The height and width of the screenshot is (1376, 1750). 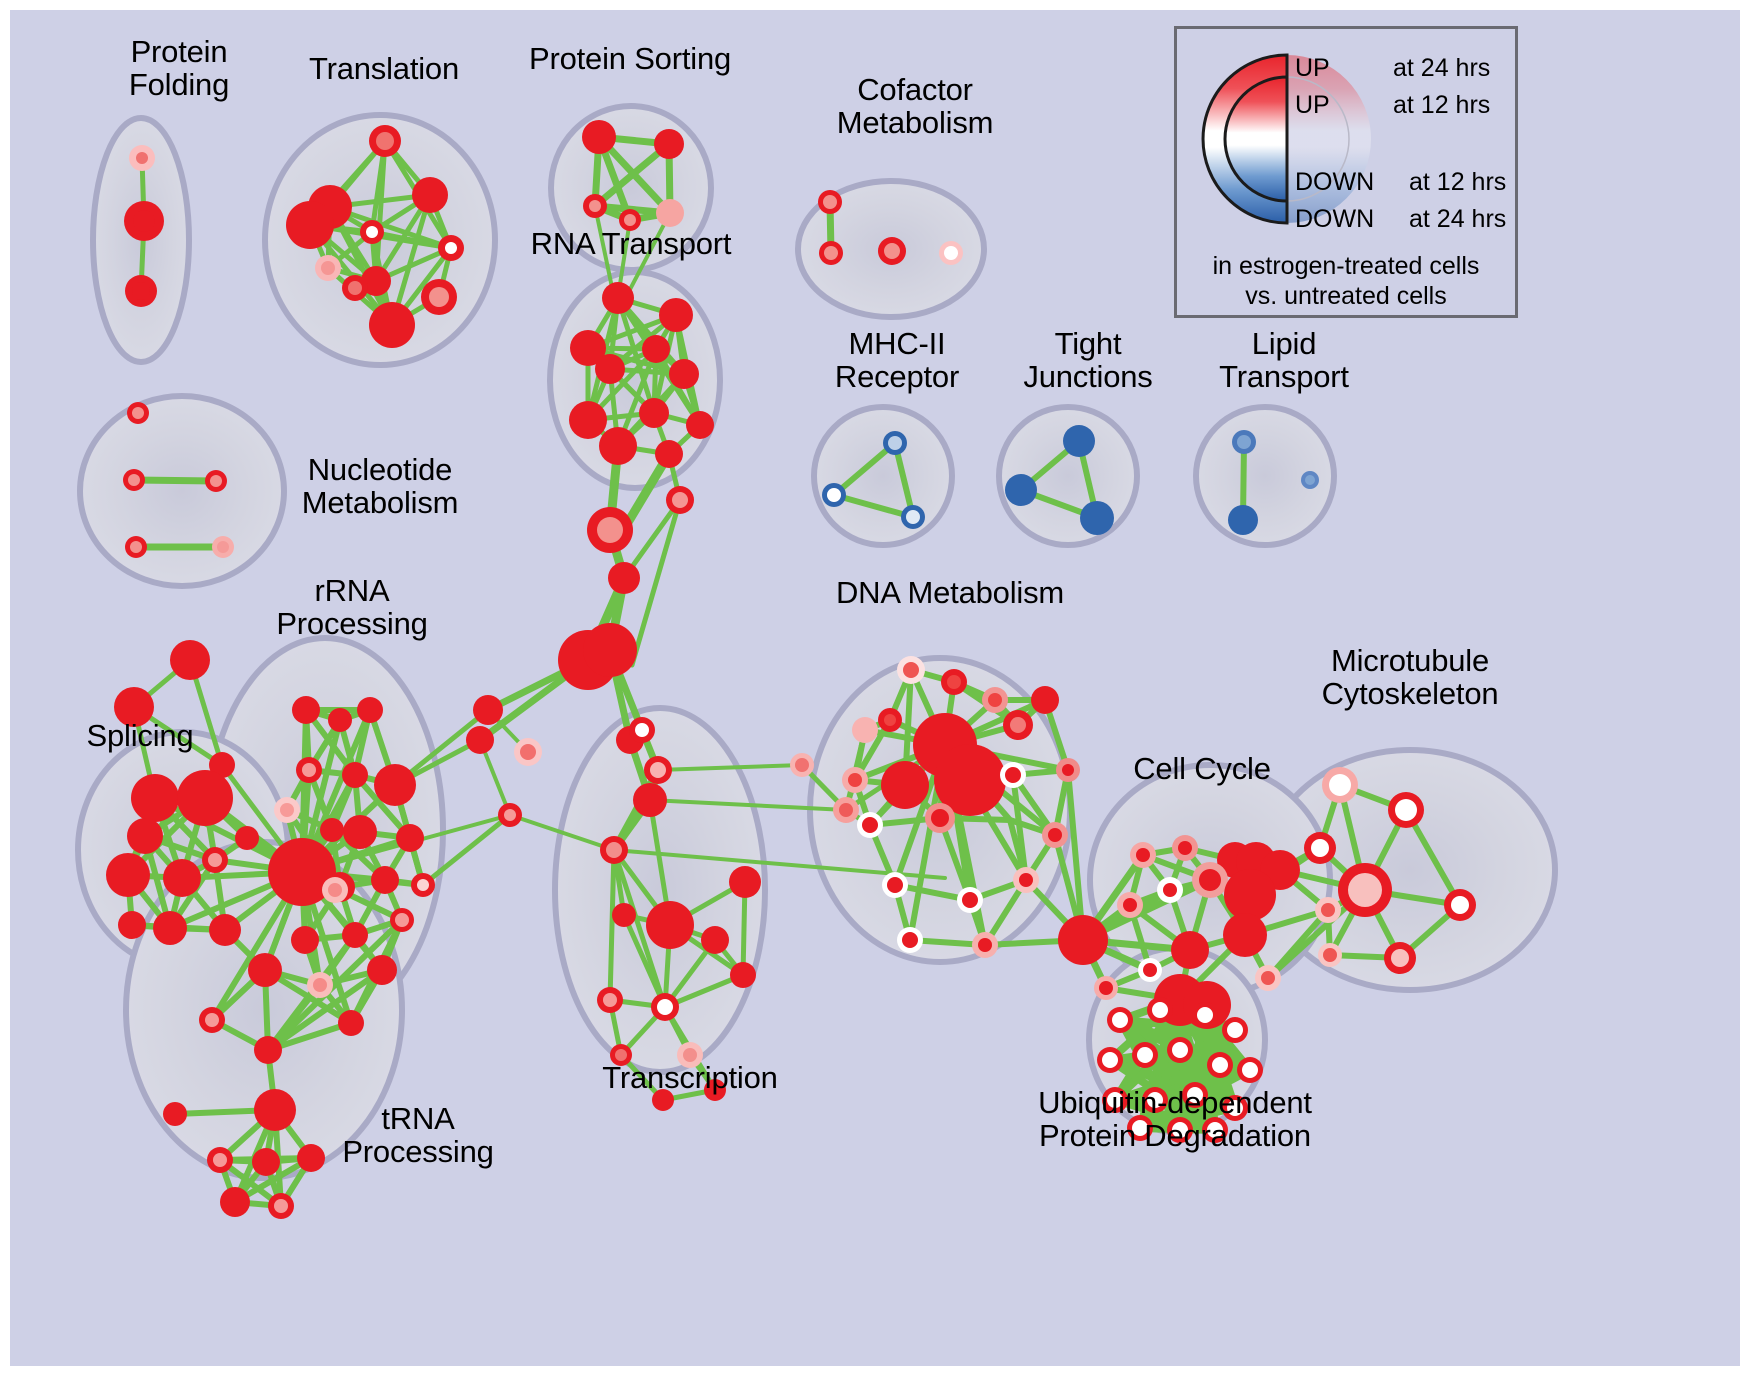 I want to click on node-group-protein-folding, so click(x=144, y=226).